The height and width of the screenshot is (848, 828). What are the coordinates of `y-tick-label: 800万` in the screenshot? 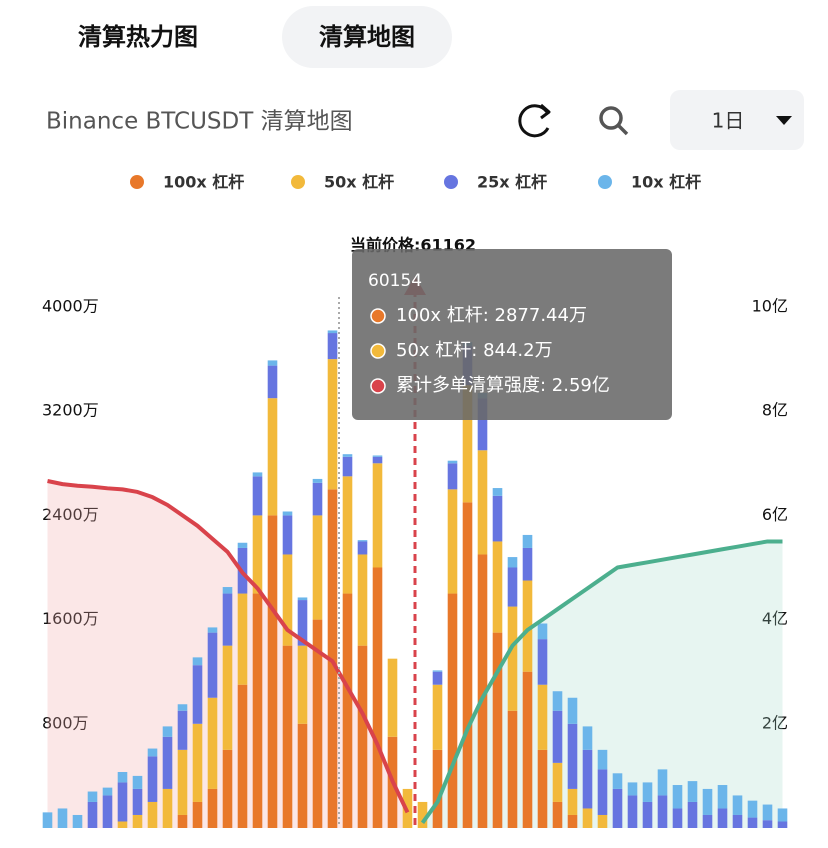 It's located at (65, 722).